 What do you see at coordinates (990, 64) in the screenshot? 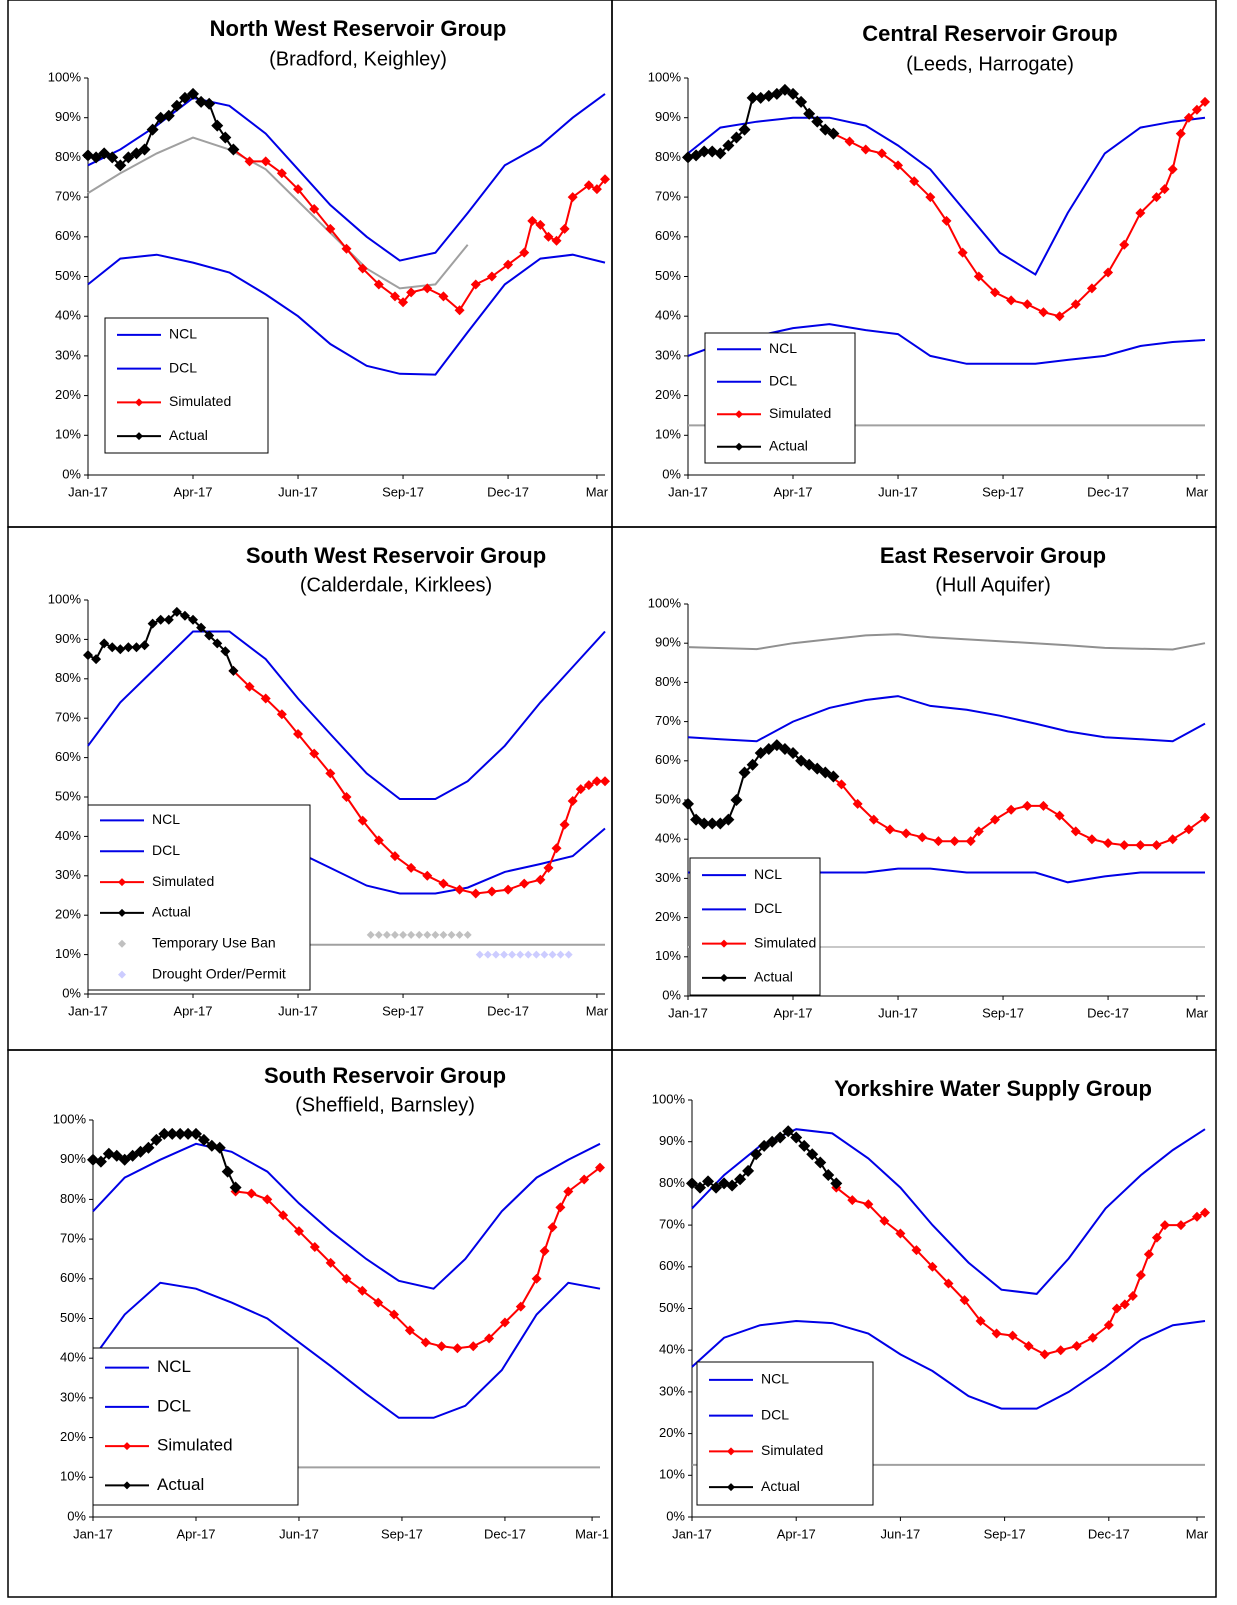
I see `chart-subtitle: (Leeds, Harrogate)` at bounding box center [990, 64].